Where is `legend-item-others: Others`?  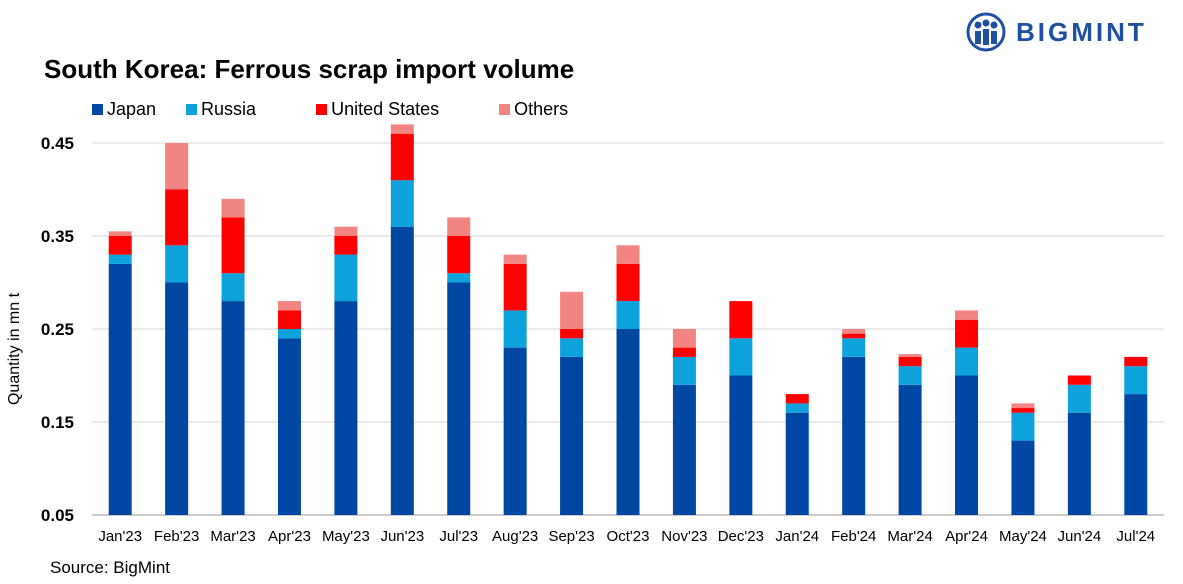
legend-item-others: Others is located at coordinates (533, 109).